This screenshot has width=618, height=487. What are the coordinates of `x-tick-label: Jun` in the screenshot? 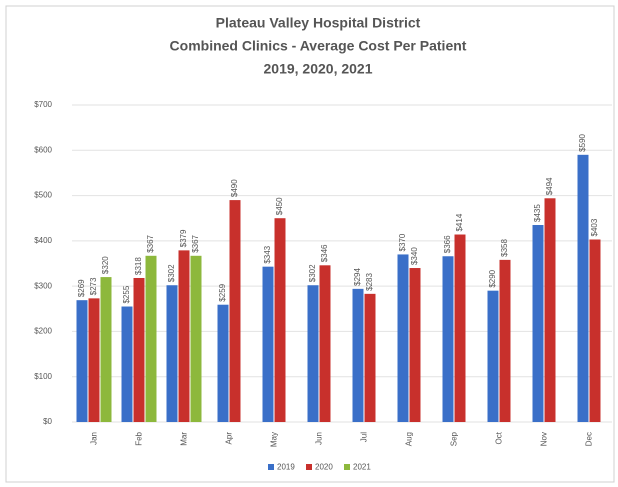 It's located at (319, 438).